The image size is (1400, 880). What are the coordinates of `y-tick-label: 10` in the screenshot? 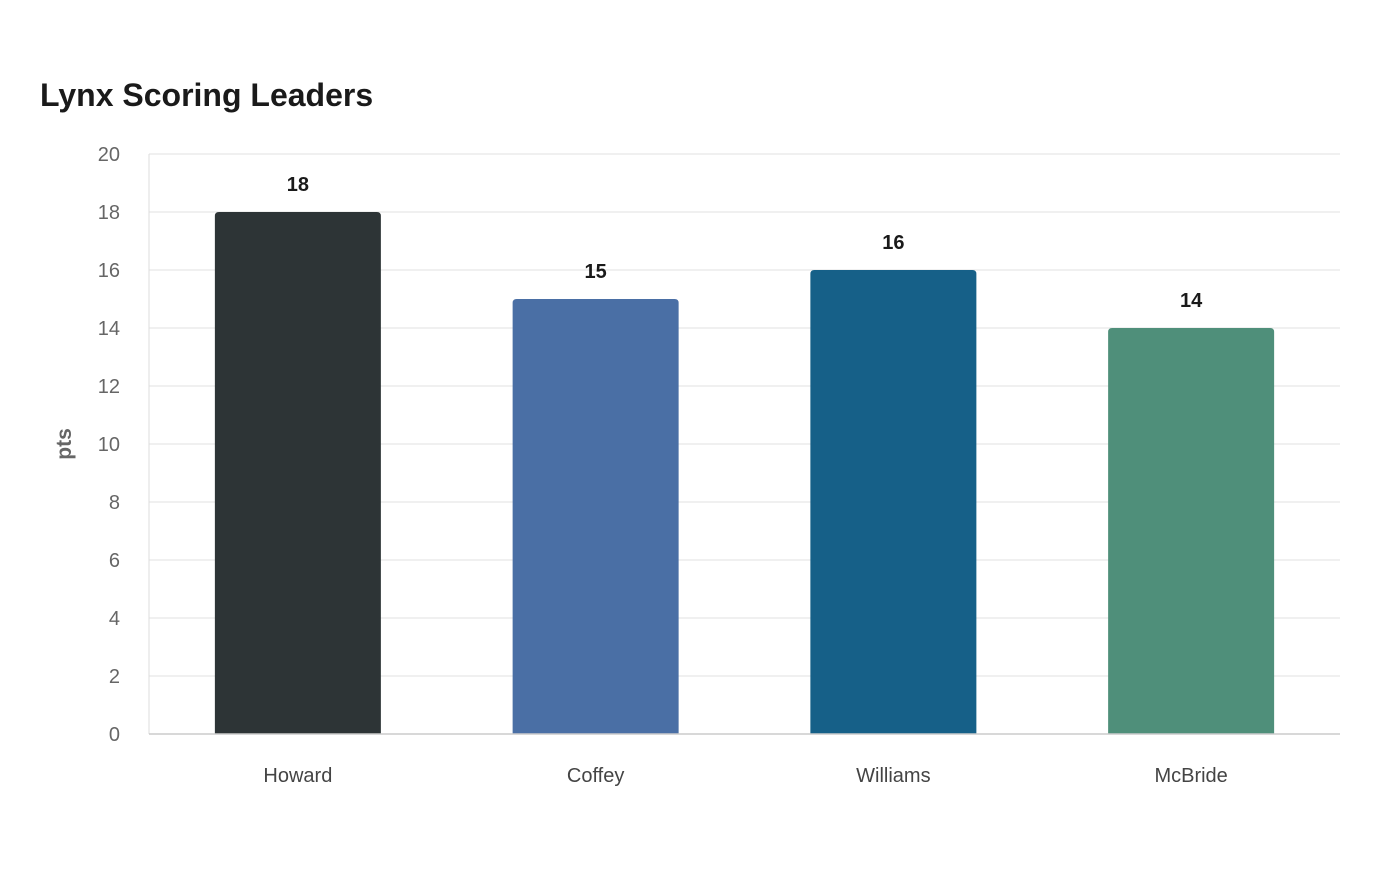 It's located at (109, 445).